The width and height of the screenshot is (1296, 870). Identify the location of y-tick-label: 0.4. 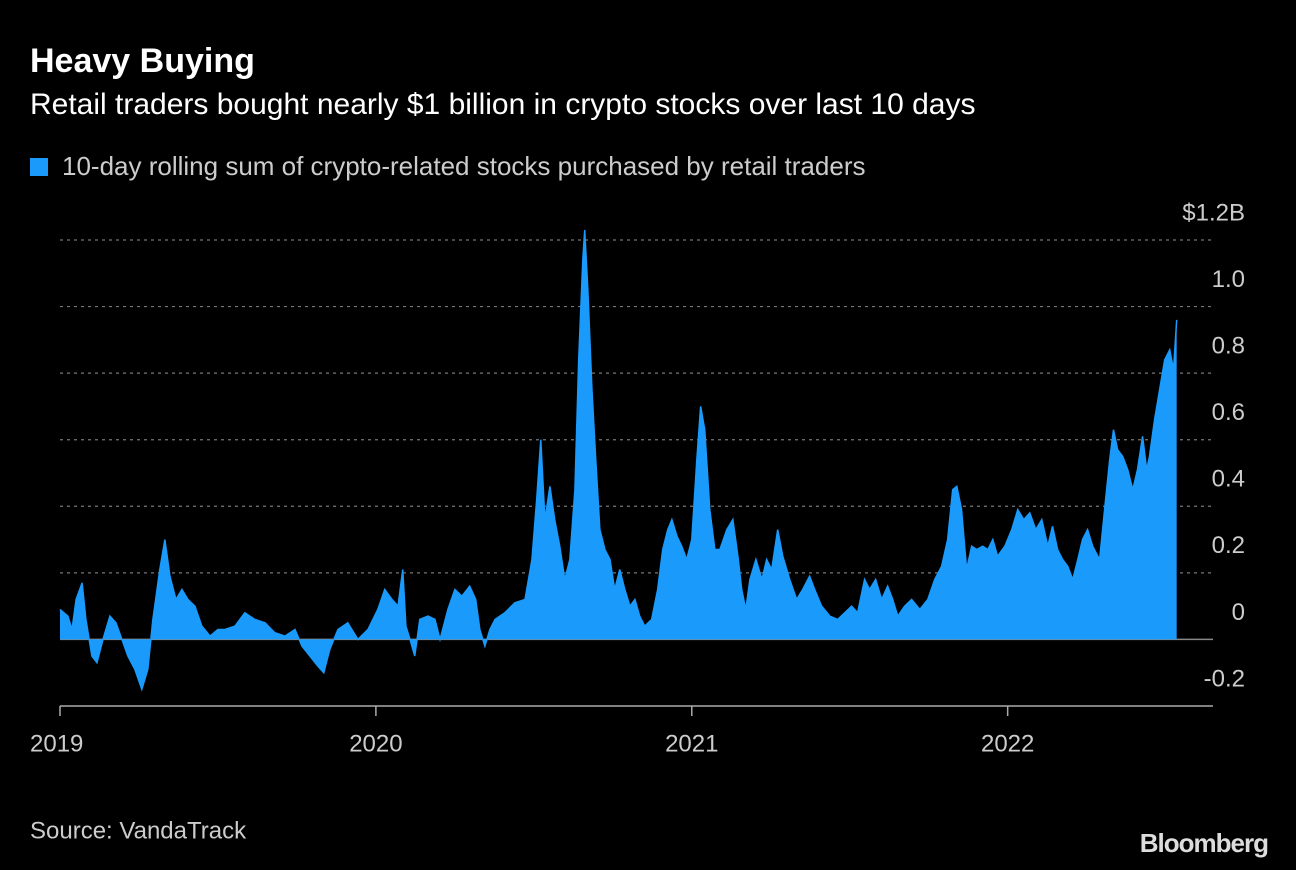
(1228, 479).